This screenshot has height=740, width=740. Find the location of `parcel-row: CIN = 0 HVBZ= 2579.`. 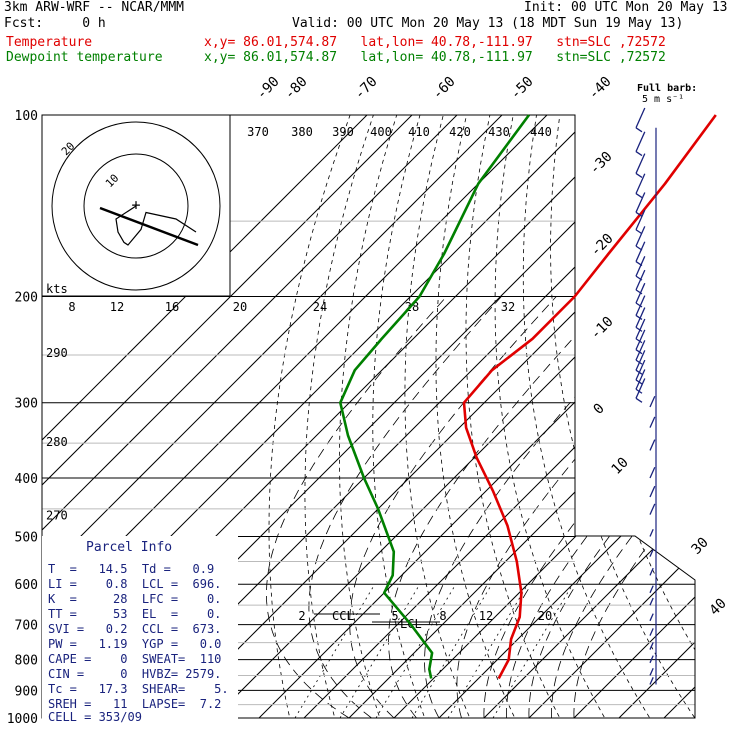

parcel-row: CIN = 0 HVBZ= 2579. is located at coordinates (135, 674).